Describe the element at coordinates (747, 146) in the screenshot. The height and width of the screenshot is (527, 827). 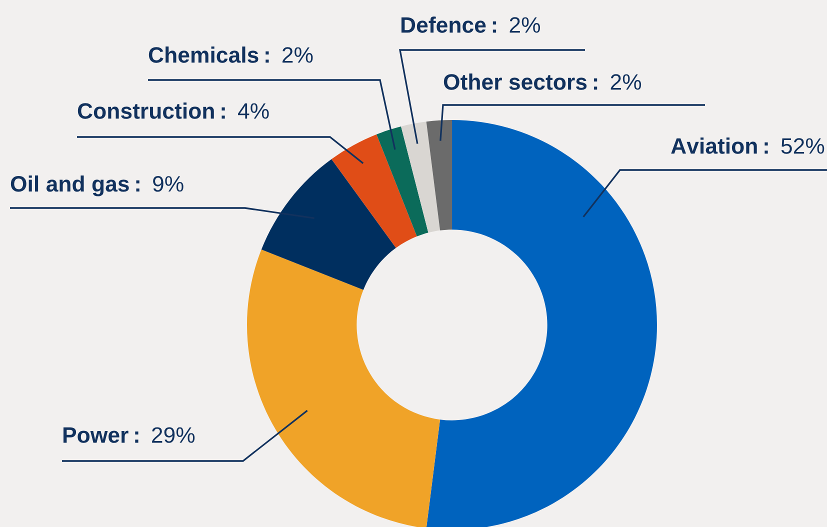
I see `slice-label: Aviation: 52%` at that location.